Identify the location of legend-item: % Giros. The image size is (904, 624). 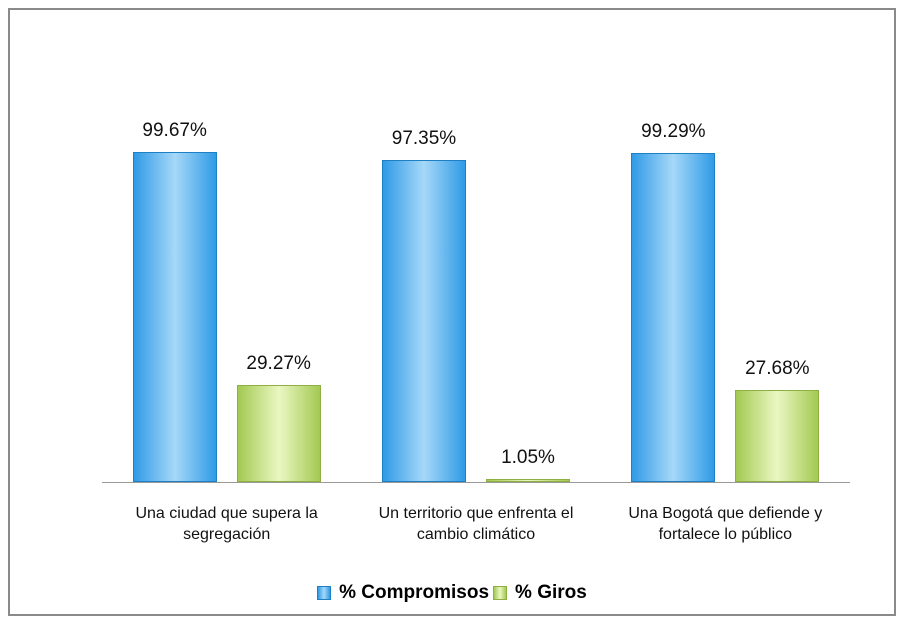
(540, 593).